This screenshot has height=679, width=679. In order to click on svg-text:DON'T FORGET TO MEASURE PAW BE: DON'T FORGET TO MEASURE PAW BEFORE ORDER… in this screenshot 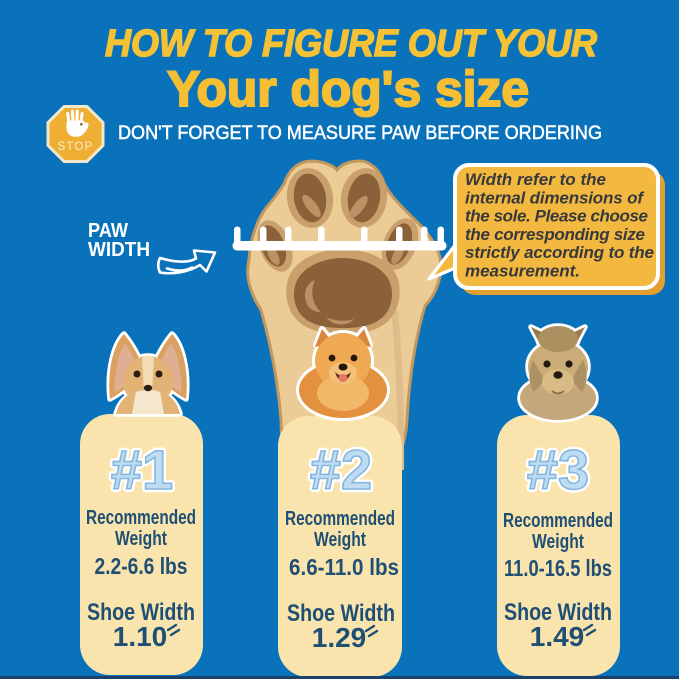, I will do `click(360, 133)`.